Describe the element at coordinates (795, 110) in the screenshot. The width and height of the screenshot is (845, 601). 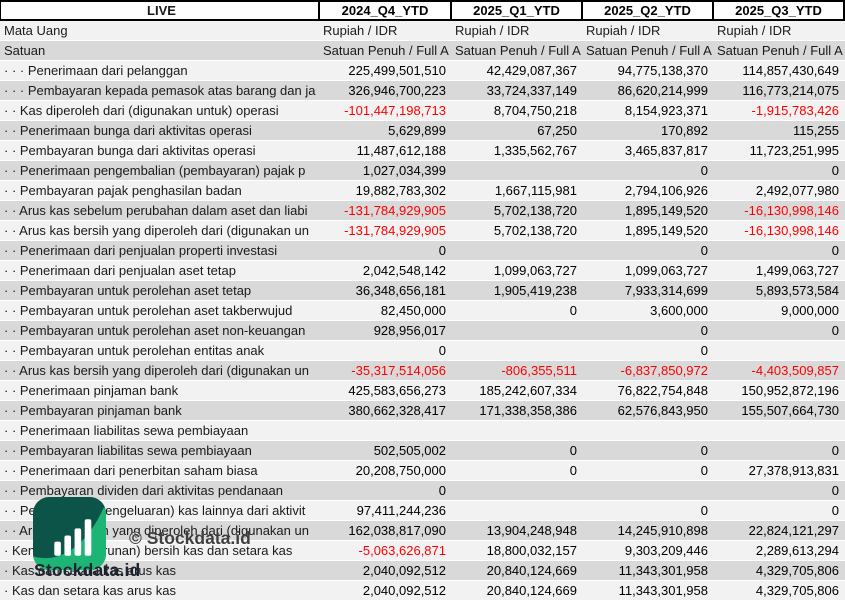
I see `value-cell: -1,915,783,426` at that location.